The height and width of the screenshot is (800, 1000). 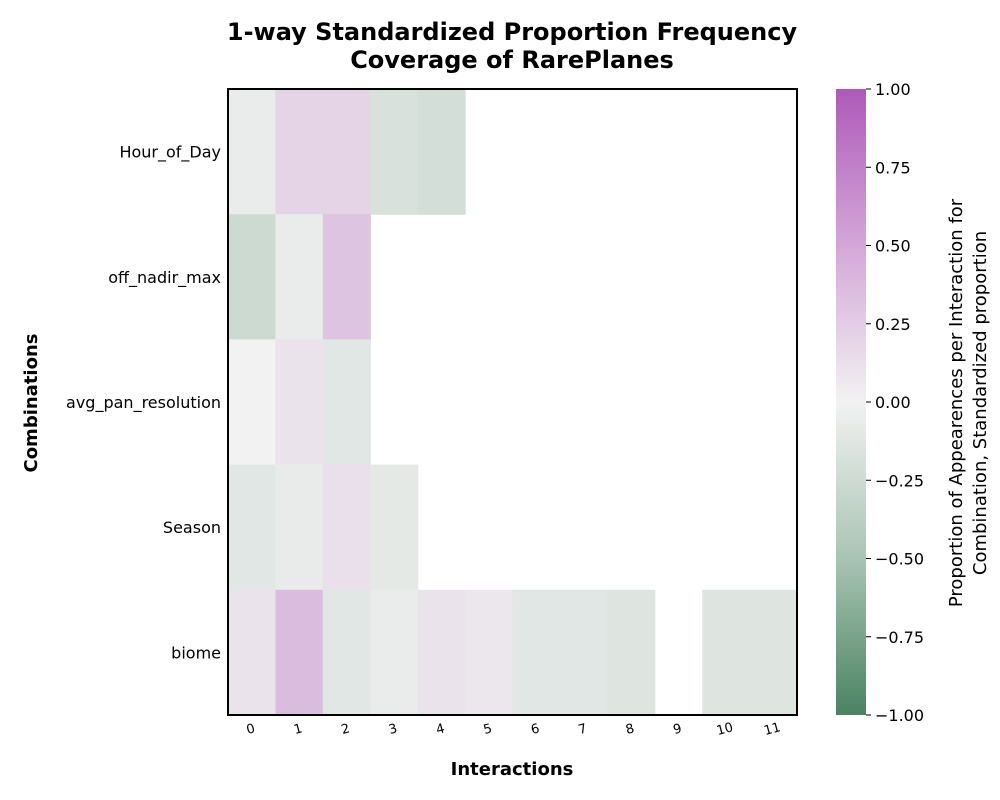 I want to click on colorbar-tick-label: −0.75, so click(x=899, y=637).